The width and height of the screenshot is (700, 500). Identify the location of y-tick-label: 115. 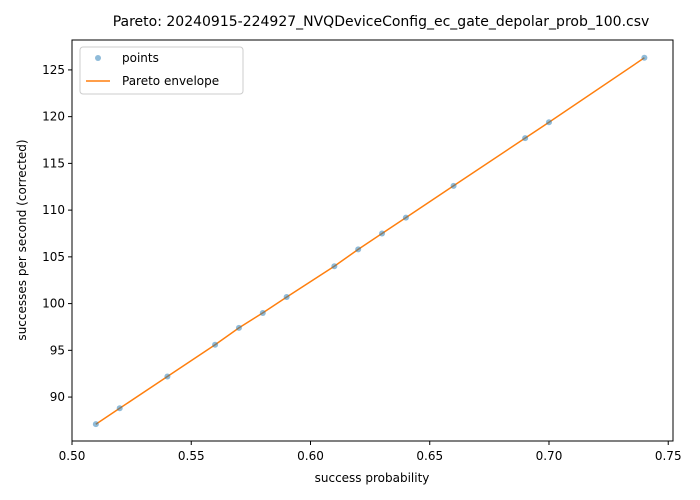
(53, 163).